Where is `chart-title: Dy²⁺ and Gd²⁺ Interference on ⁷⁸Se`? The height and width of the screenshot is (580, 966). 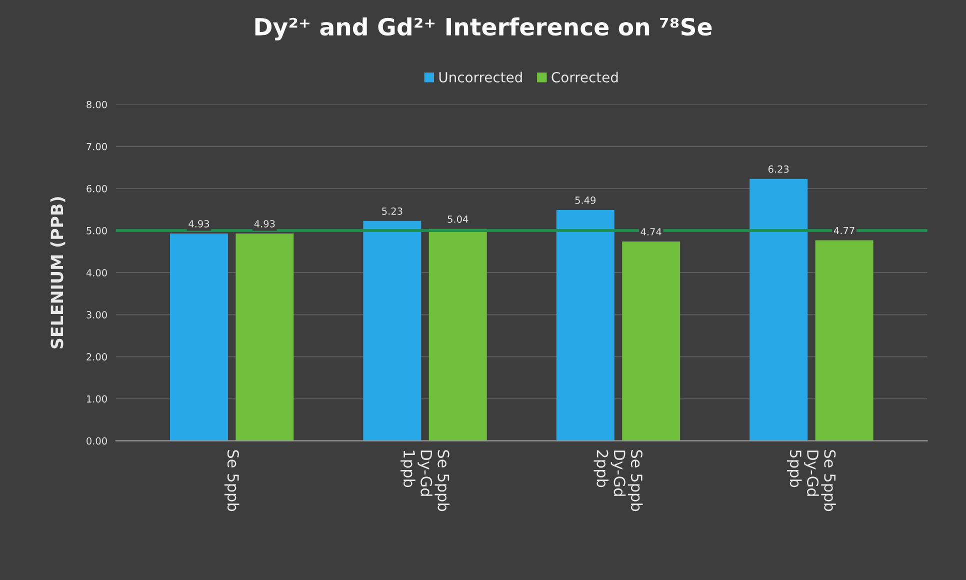
chart-title: Dy²⁺ and Gd²⁺ Interference on ⁷⁸Se is located at coordinates (483, 28).